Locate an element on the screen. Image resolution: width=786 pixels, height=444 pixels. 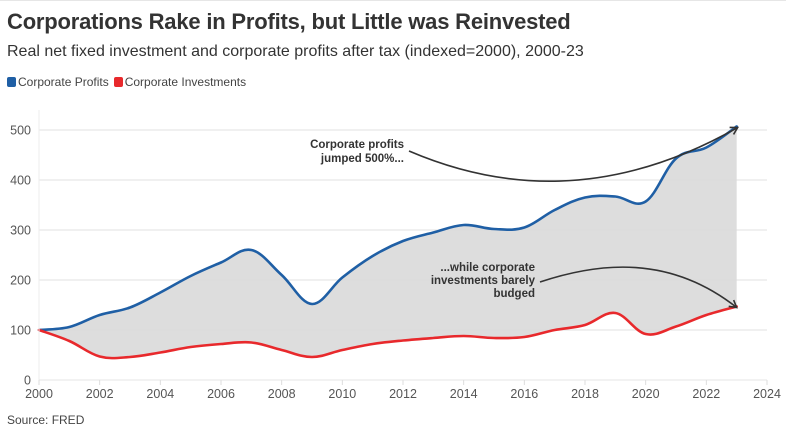
legend-swatch-investments is located at coordinates (118, 82).